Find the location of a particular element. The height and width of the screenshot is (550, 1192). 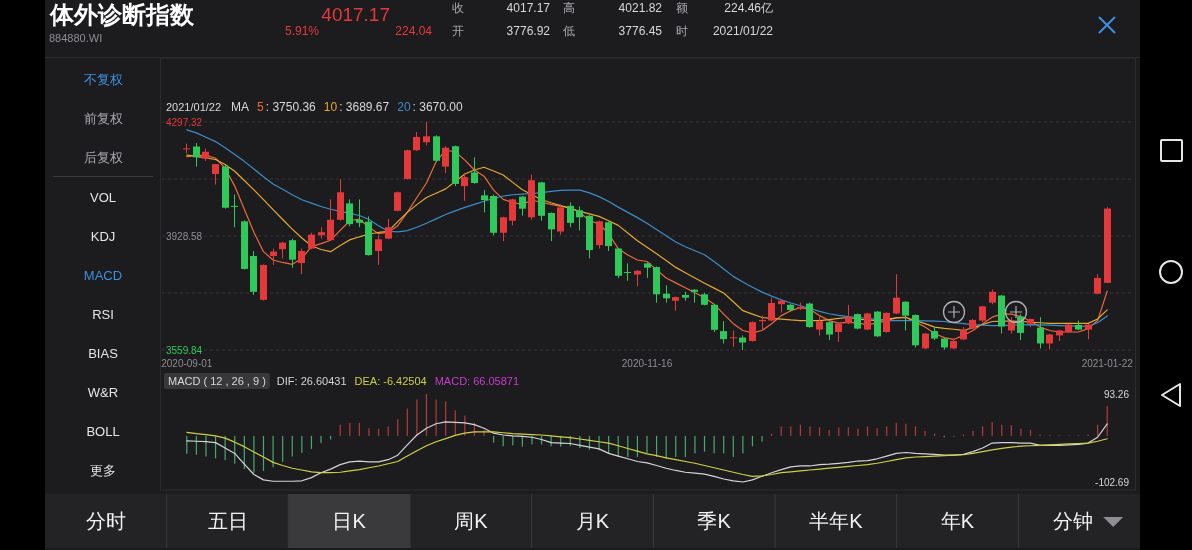

text: VOL is located at coordinates (103, 197).